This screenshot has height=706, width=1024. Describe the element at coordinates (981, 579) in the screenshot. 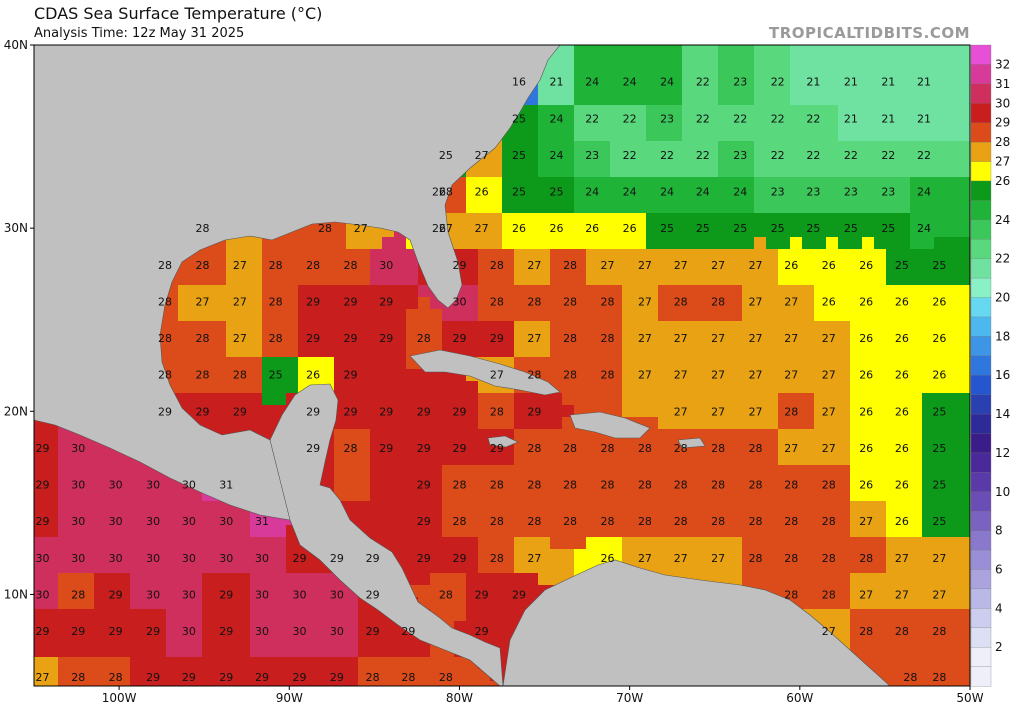

I see `colorbar-swatch` at that location.